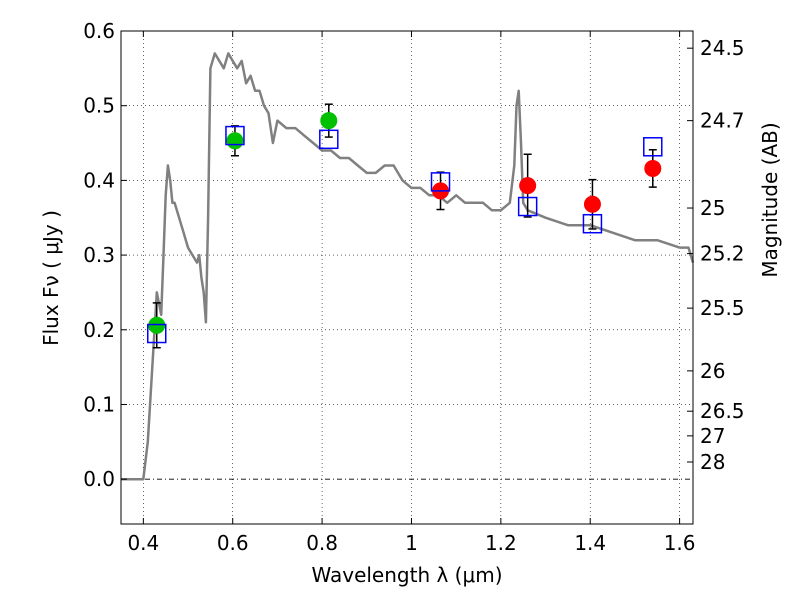 Image resolution: width=800 pixels, height=600 pixels. What do you see at coordinates (99, 479) in the screenshot?
I see `y-tick-label: 0.0` at bounding box center [99, 479].